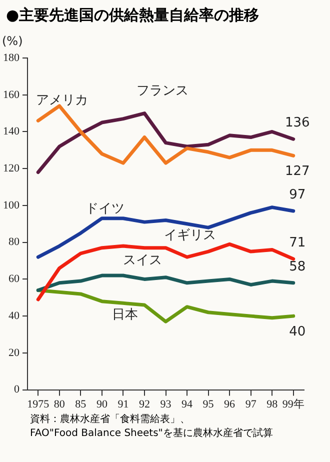 The height and width of the screenshot is (462, 330). I want to click on x-tick-label: 99年, so click(293, 404).